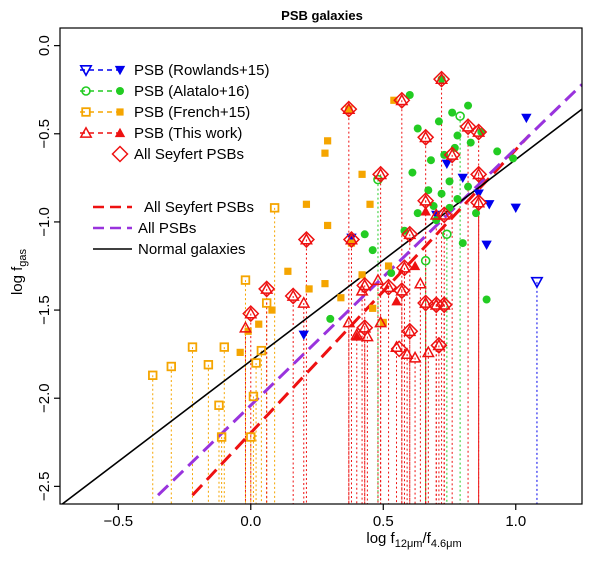  I want to click on y-tick-label: −1.0, so click(44, 222).